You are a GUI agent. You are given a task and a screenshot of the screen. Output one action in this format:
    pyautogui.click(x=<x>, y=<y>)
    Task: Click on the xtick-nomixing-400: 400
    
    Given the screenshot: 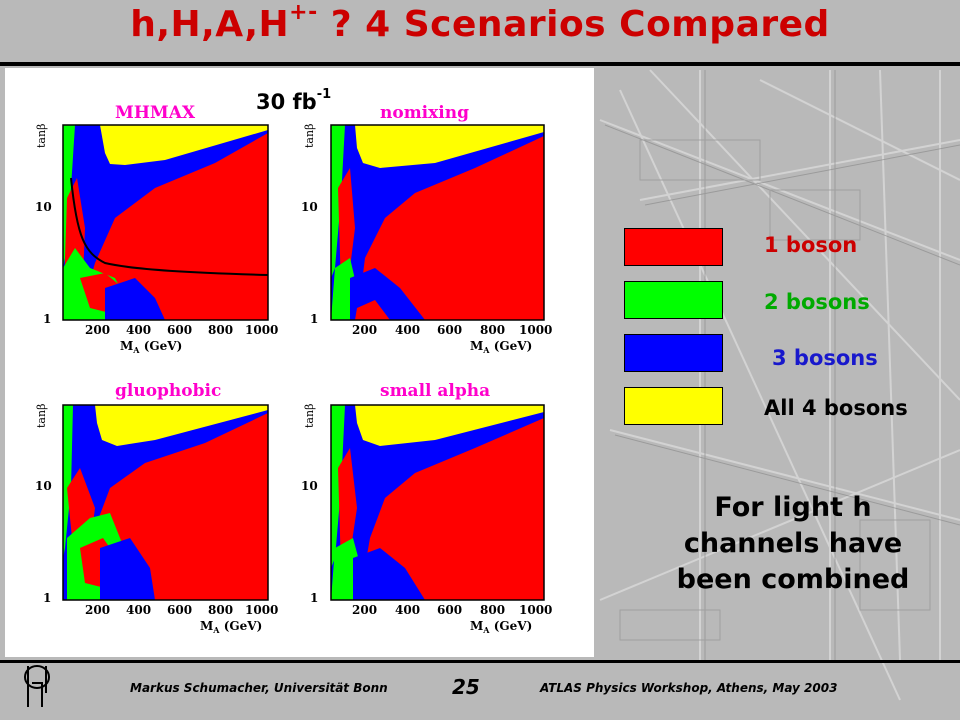 What is the action you would take?
    pyautogui.click(x=407, y=330)
    